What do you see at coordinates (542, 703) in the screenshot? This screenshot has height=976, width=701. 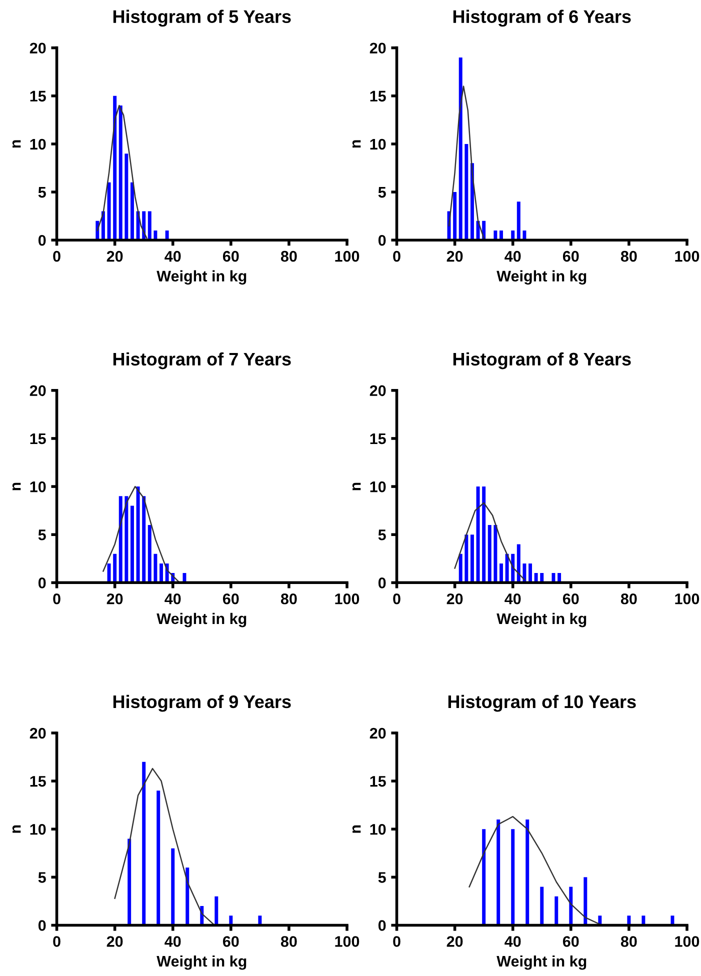 I see `chart-title: Histogram of 10 Years` at bounding box center [542, 703].